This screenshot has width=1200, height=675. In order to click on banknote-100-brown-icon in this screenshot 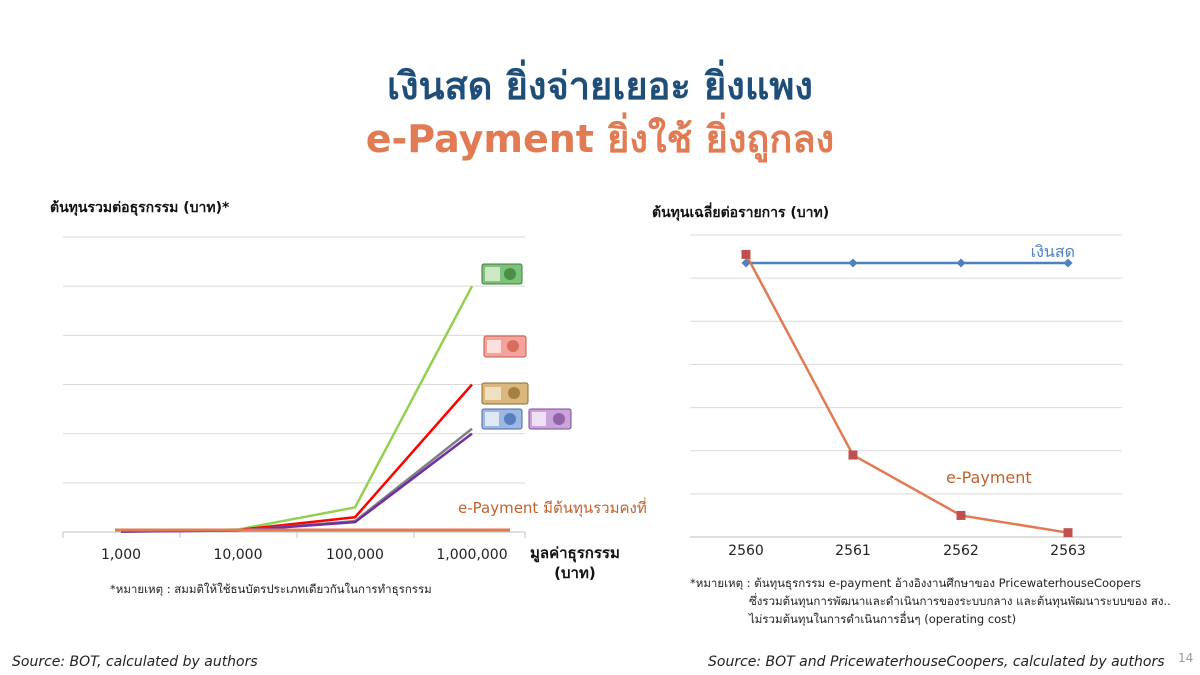, I will do `click(505, 393)`.